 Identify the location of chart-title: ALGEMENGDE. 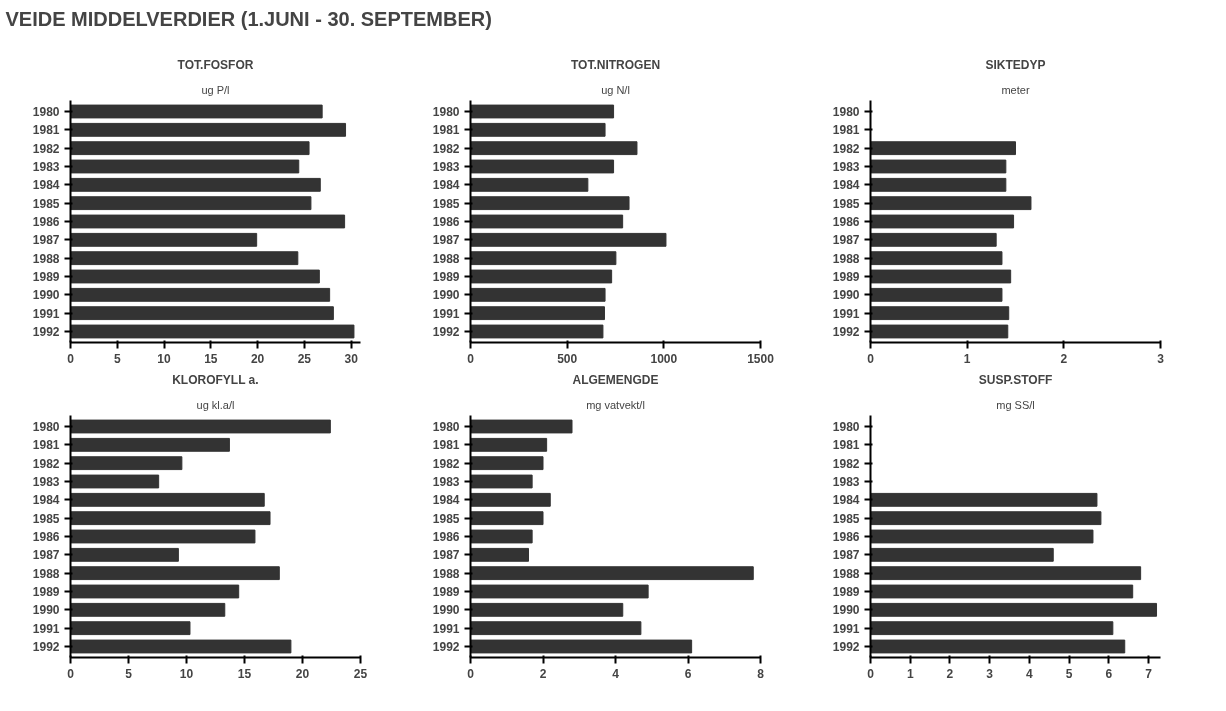
(615, 379).